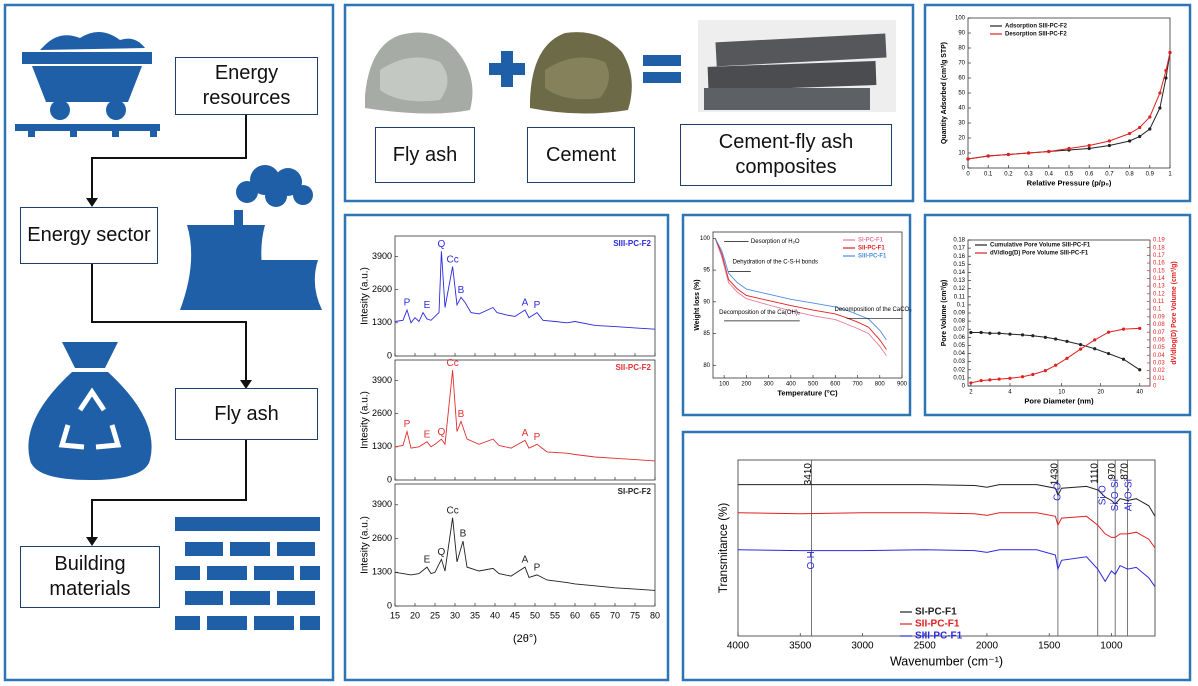  What do you see at coordinates (858, 385) in the screenshot?
I see `x-tick-label: 700` at bounding box center [858, 385].